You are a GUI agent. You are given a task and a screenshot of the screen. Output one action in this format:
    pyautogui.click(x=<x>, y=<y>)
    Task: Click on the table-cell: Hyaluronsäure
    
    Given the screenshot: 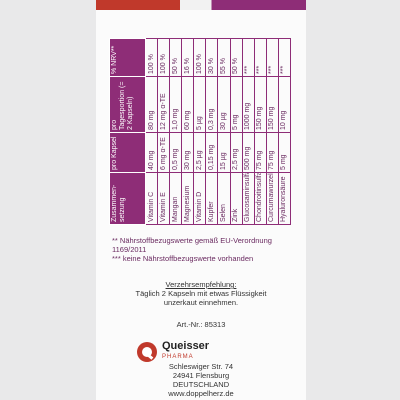 What is the action you would take?
    pyautogui.click(x=284, y=198)
    